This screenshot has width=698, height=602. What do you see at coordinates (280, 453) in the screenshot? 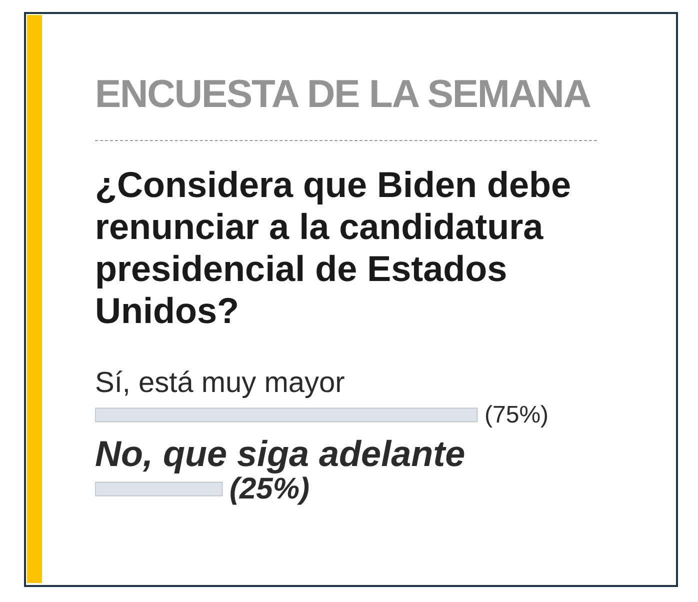
I see `y-tick-label: No, que siga adelante` at bounding box center [280, 453].